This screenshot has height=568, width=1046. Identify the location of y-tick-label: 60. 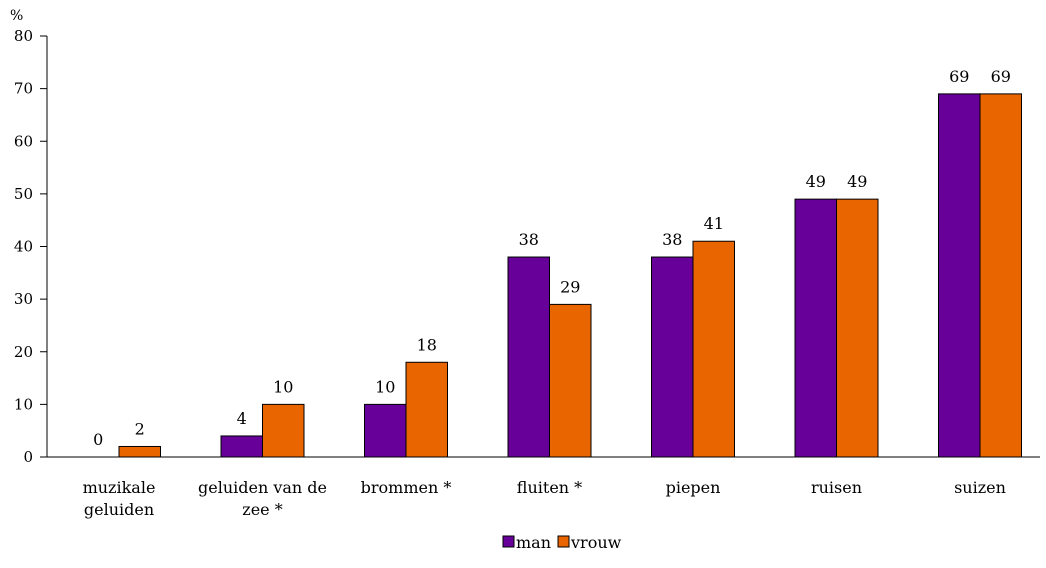
(23, 141).